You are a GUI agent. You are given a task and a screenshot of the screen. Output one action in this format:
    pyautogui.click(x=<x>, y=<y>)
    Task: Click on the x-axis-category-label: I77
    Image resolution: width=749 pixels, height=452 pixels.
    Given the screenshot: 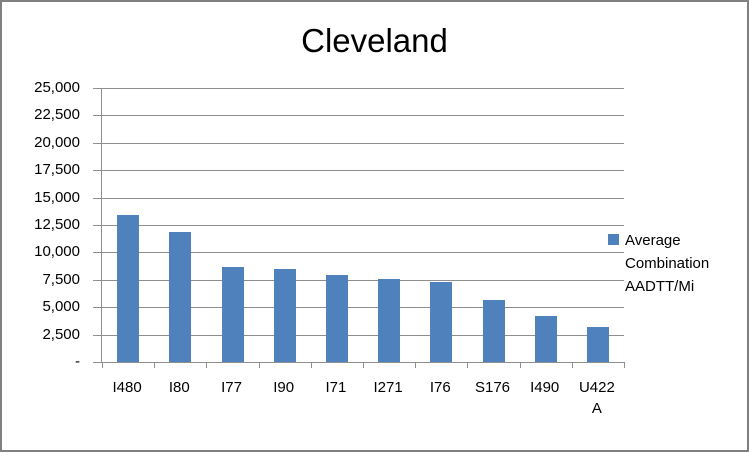 What is the action you would take?
    pyautogui.click(x=231, y=387)
    